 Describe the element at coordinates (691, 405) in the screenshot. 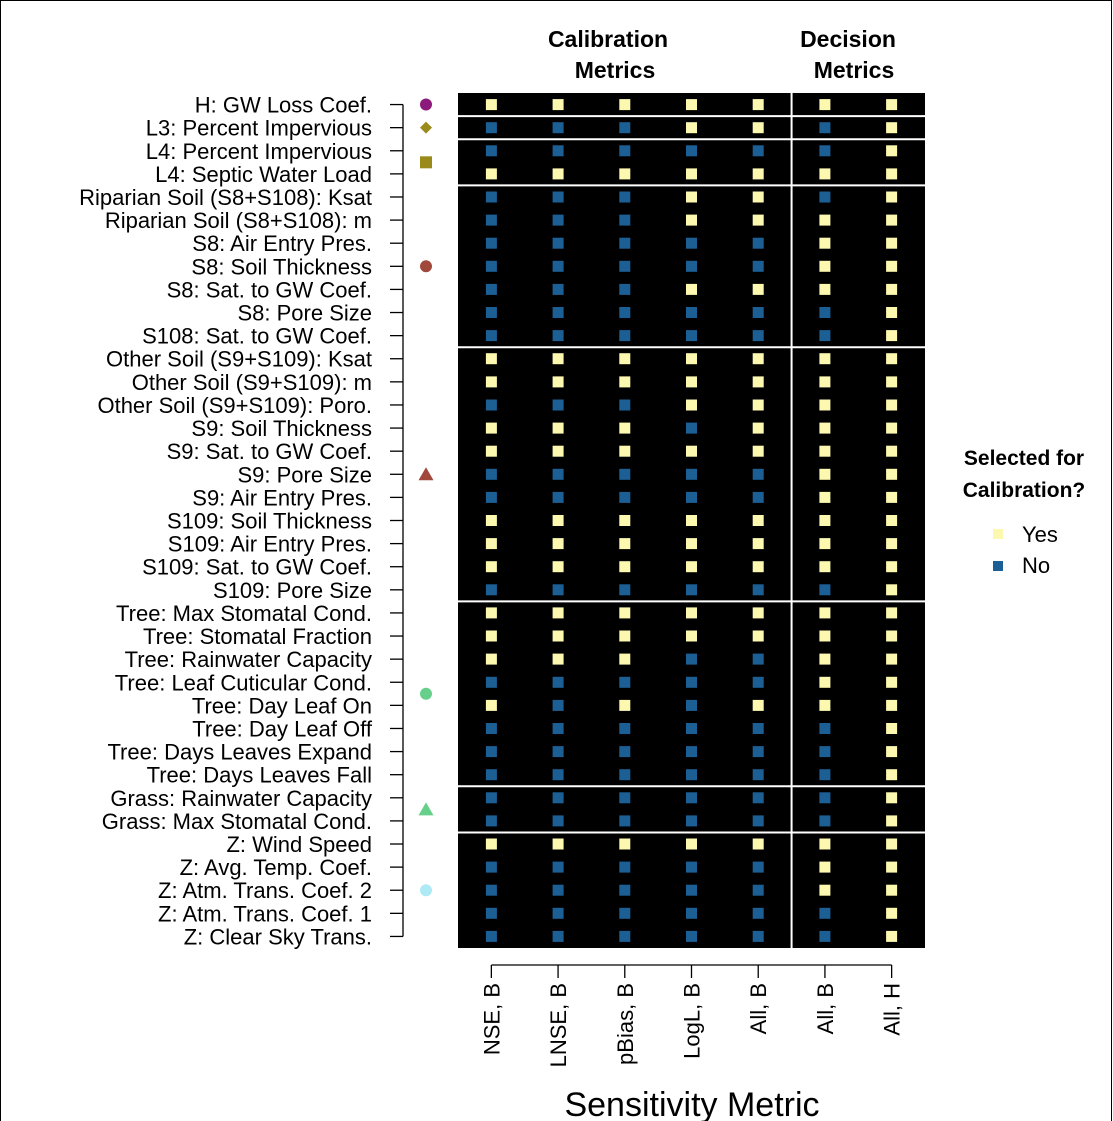

I see `cell-r13-c3` at that location.